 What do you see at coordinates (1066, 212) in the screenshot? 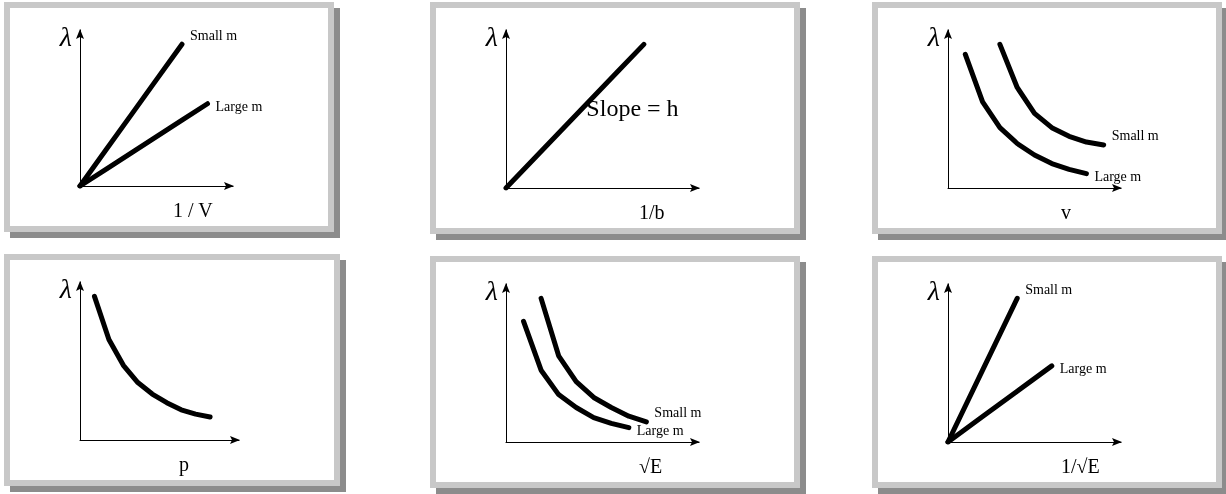
I see `x-axis-title: v` at bounding box center [1066, 212].